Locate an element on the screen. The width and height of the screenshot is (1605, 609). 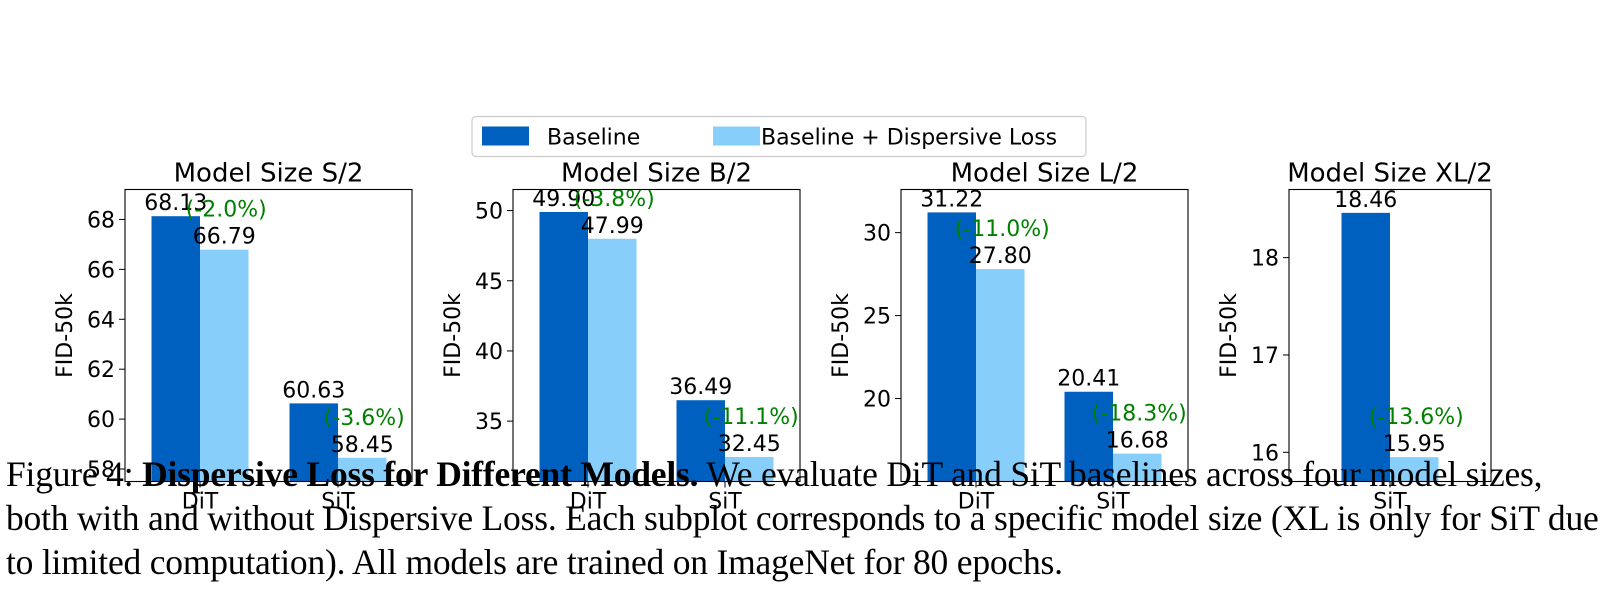
y-tick-label: 68 is located at coordinates (101, 220).